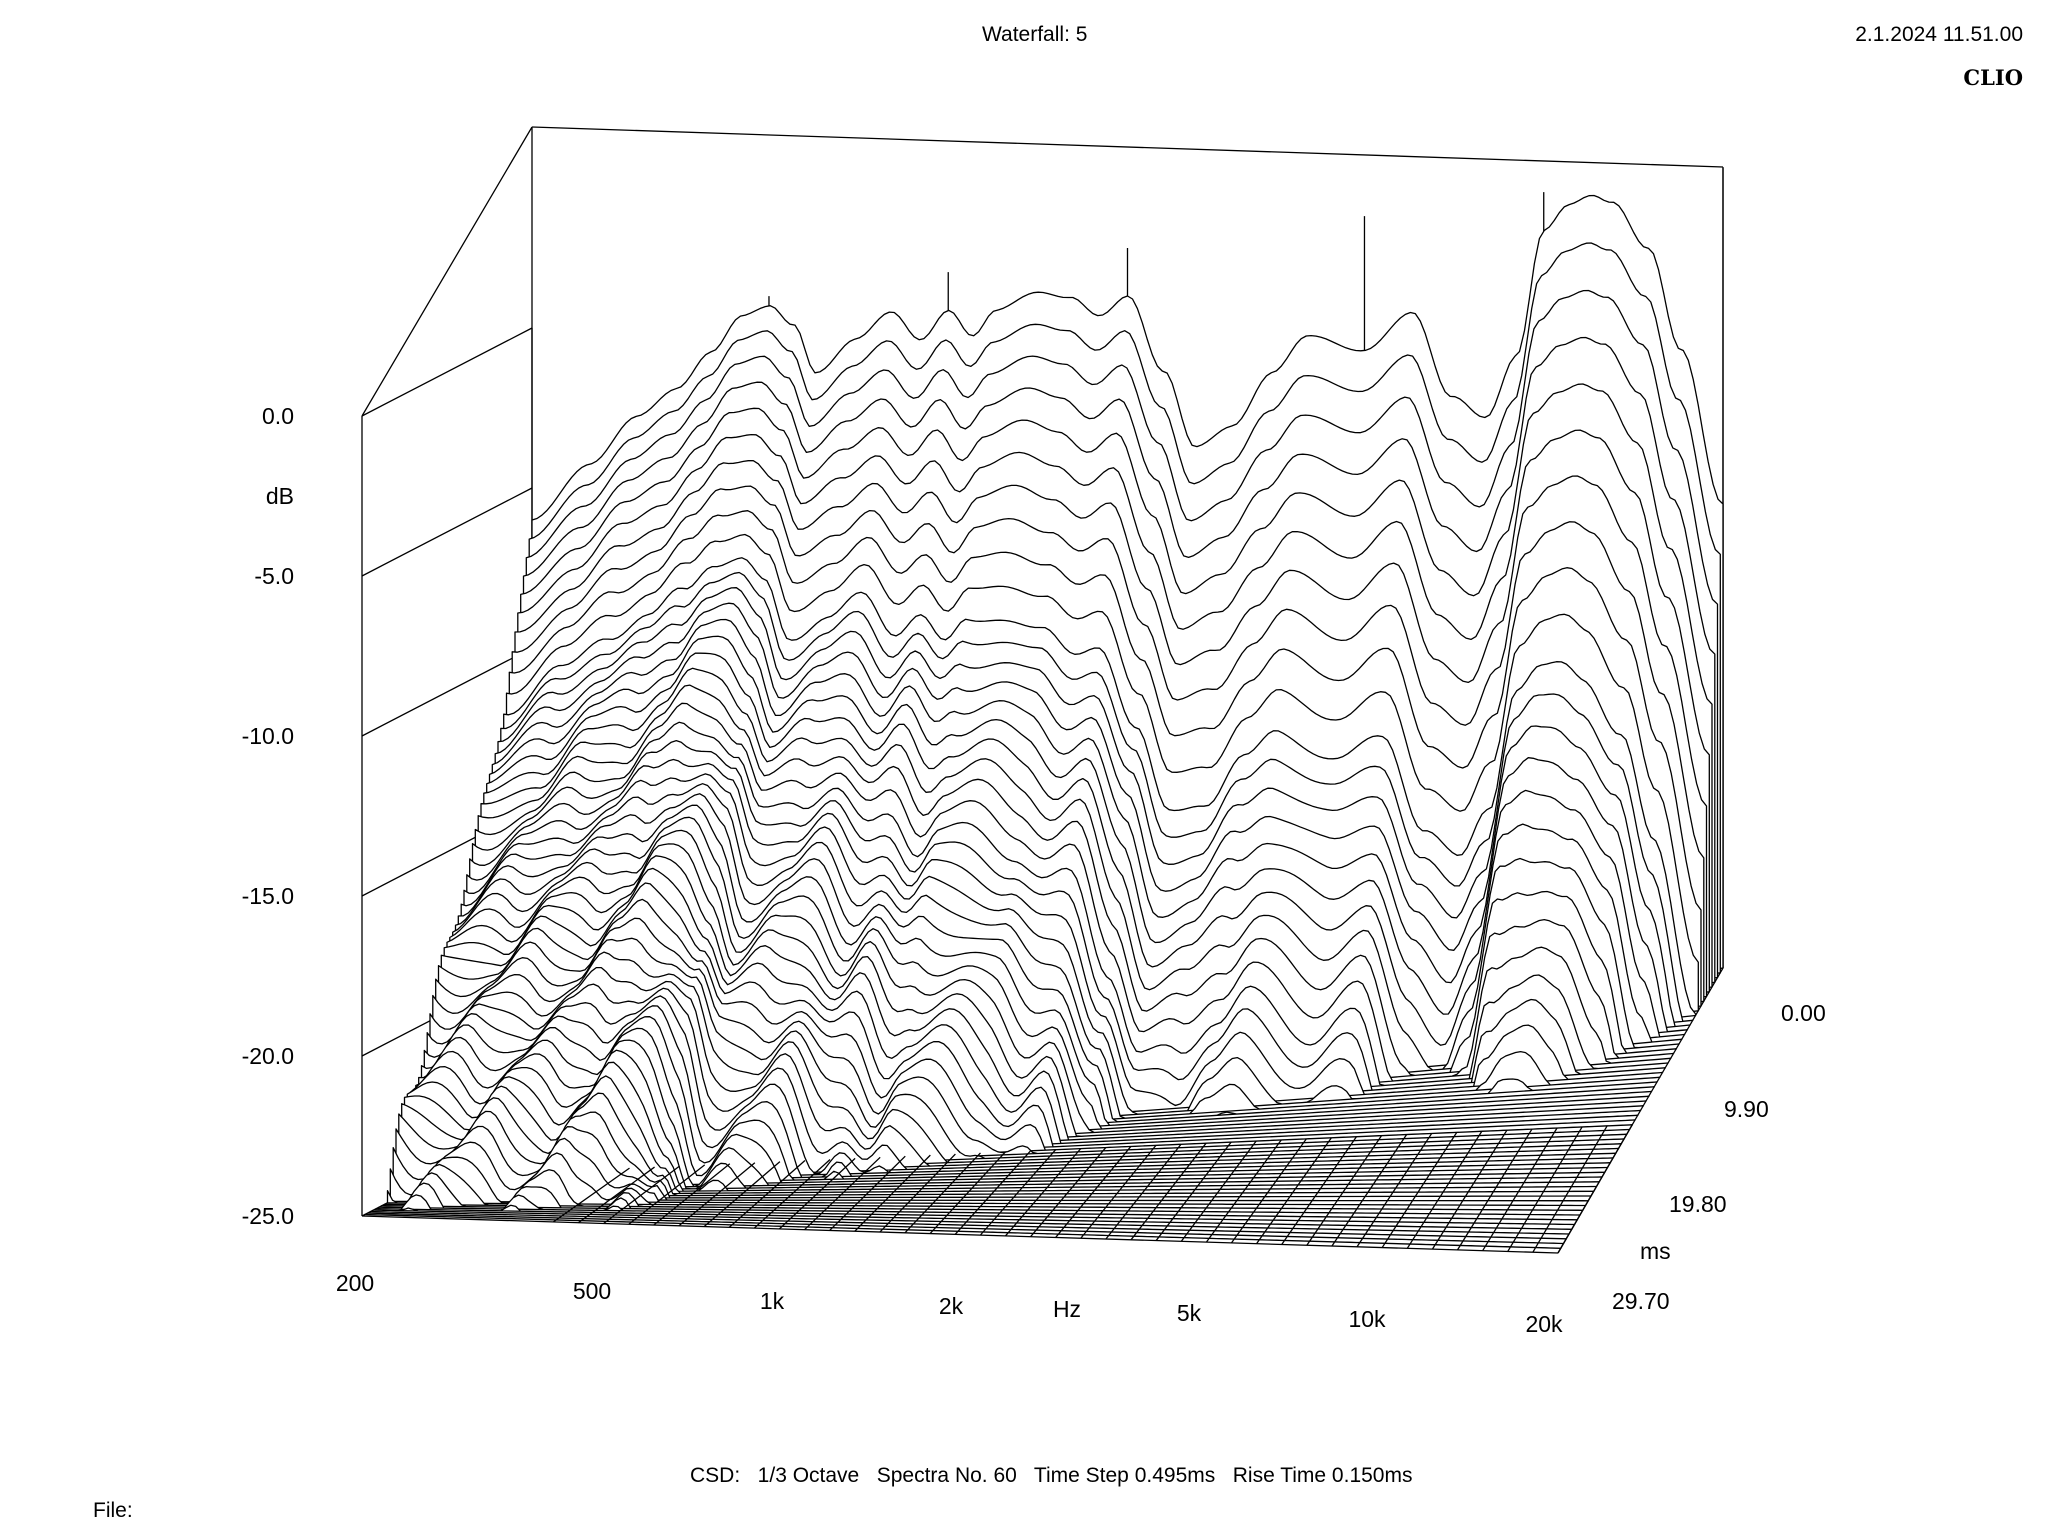 The image size is (2048, 1536). What do you see at coordinates (278, 416) in the screenshot?
I see `y-tick-label: 0.0` at bounding box center [278, 416].